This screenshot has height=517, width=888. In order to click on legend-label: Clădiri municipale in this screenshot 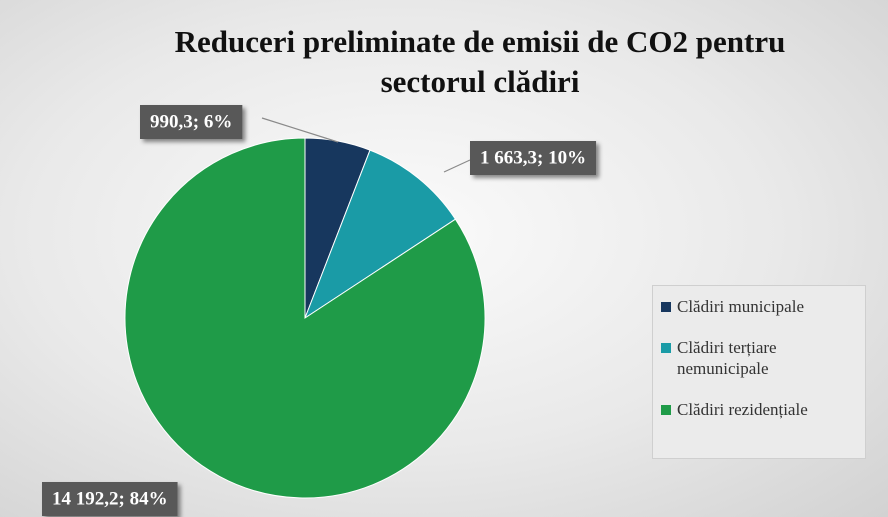, I will do `click(740, 306)`.